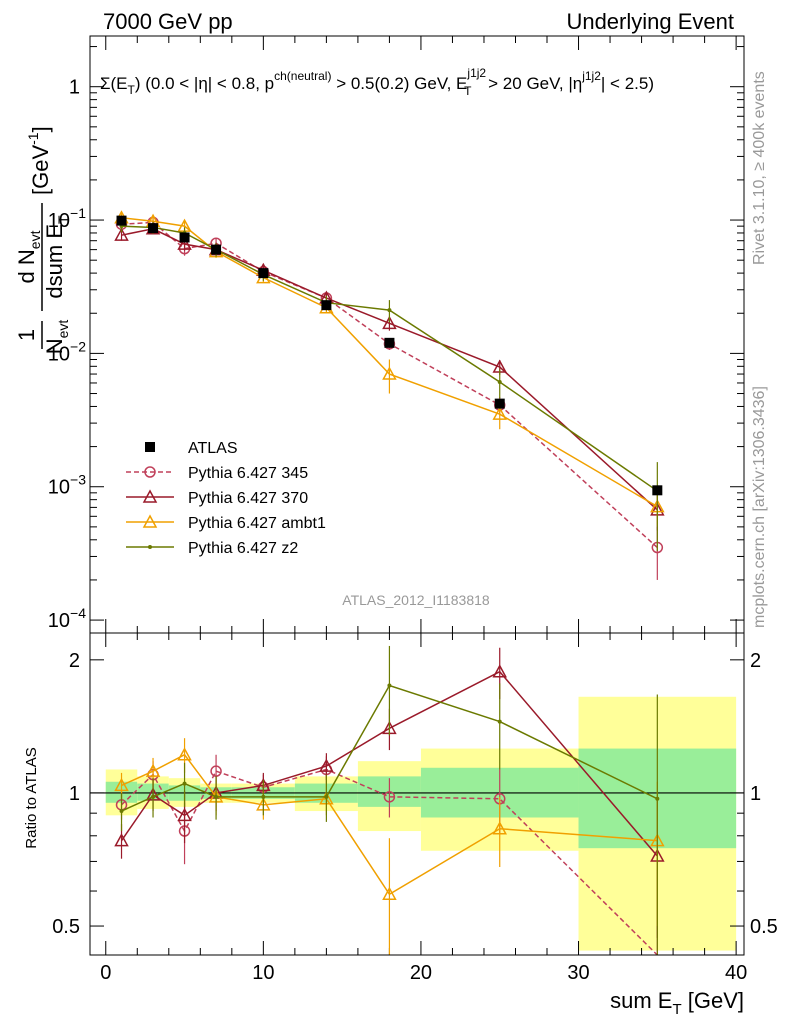 The image size is (786, 1024). Describe the element at coordinates (627, 83) in the screenshot. I see `title-rest4: | < 2.5)` at that location.